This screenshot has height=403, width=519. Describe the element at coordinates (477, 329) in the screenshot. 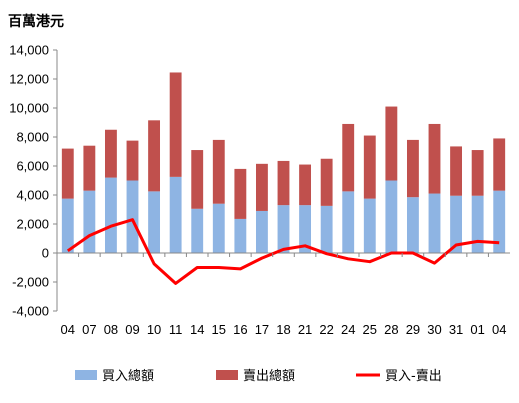

I see `x-tick-label: 01` at that location.